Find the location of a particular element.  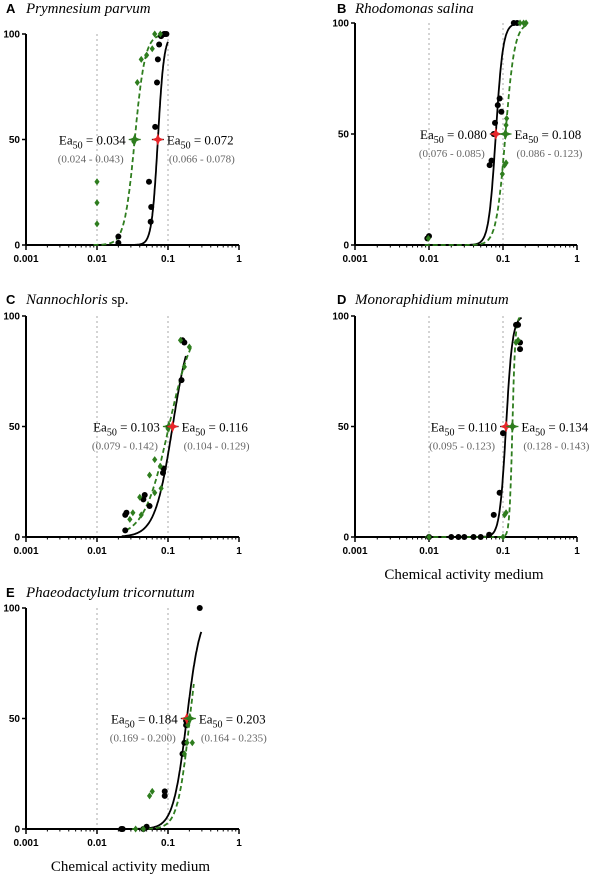

ec50-ci-label: (0.076 - 0.085) is located at coordinates (452, 154).